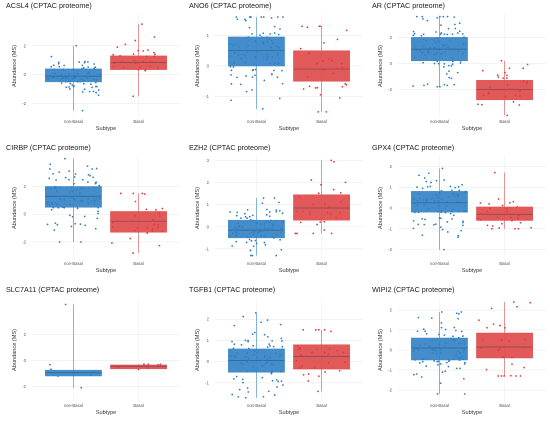 This screenshot has height=426, width=550. What do you see at coordinates (73, 405) in the screenshot?
I see `x-tick-label: non-Basal` at bounding box center [73, 405].